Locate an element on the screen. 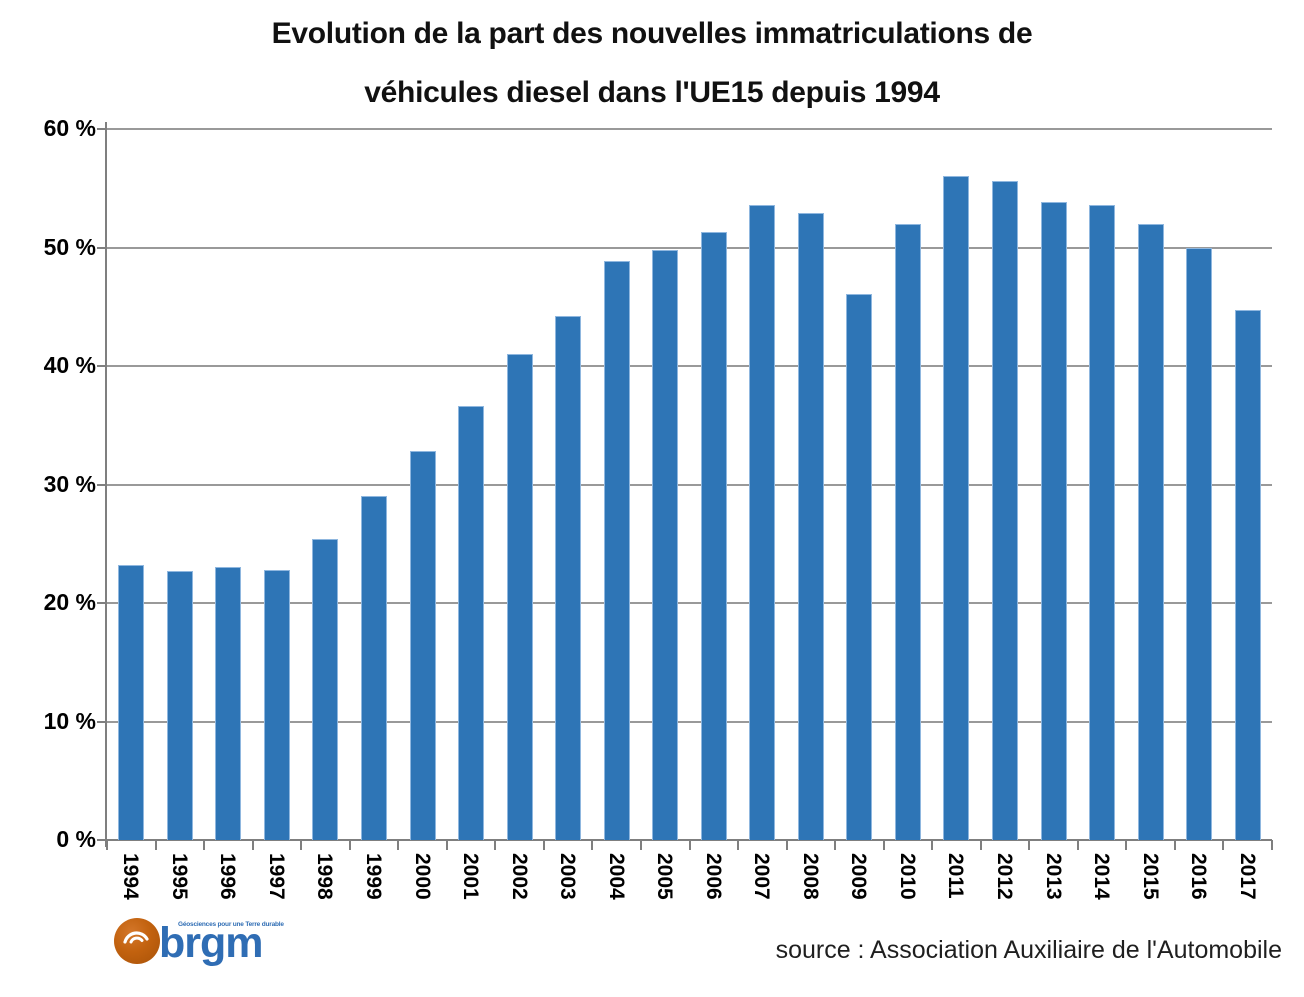 The image size is (1304, 997). x-axis-label-2000: 2000 is located at coordinates (422, 876).